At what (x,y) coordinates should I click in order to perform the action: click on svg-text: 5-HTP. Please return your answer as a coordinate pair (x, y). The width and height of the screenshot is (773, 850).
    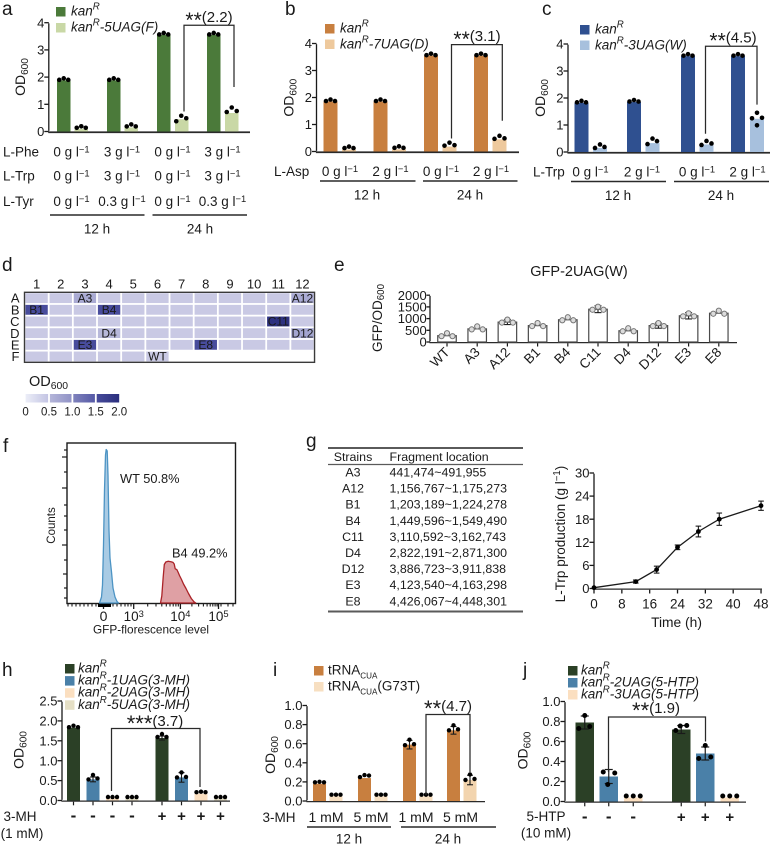
    Looking at the image, I should click on (545, 816).